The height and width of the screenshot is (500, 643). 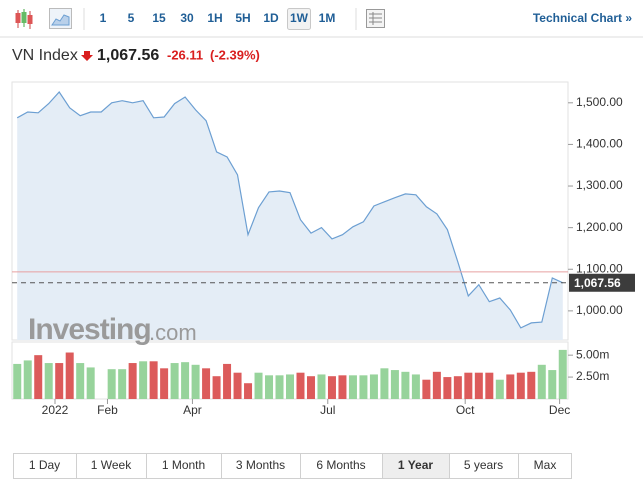 I want to click on price-change-pct: (-2.39%), so click(x=235, y=54).